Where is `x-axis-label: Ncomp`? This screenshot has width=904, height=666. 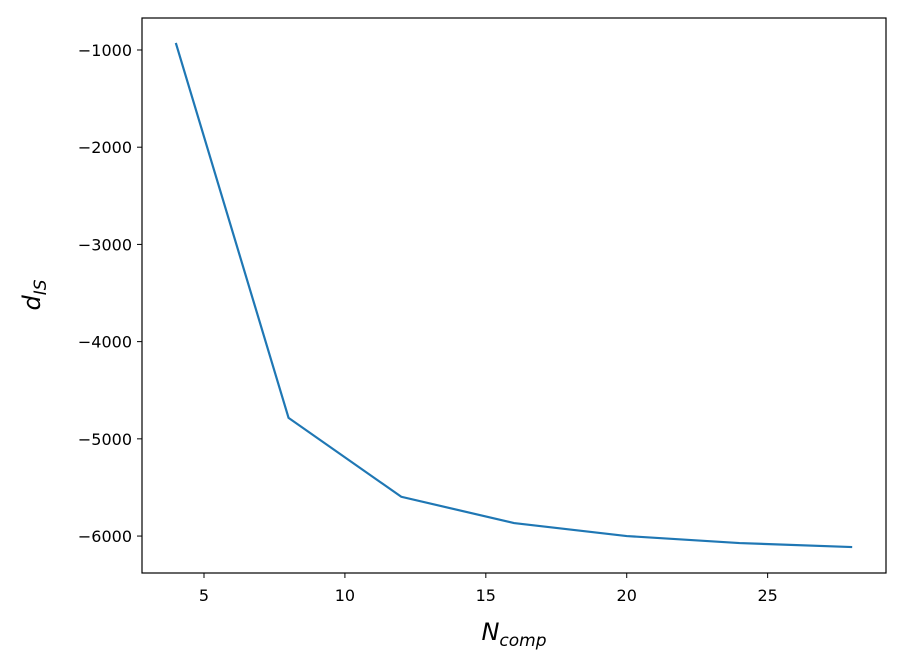 x-axis-label: Ncomp is located at coordinates (513, 634).